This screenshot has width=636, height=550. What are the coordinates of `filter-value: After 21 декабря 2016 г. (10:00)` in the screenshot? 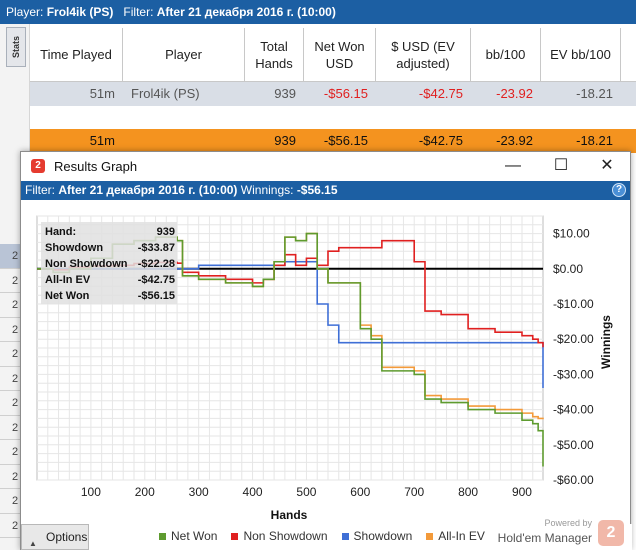 It's located at (246, 12).